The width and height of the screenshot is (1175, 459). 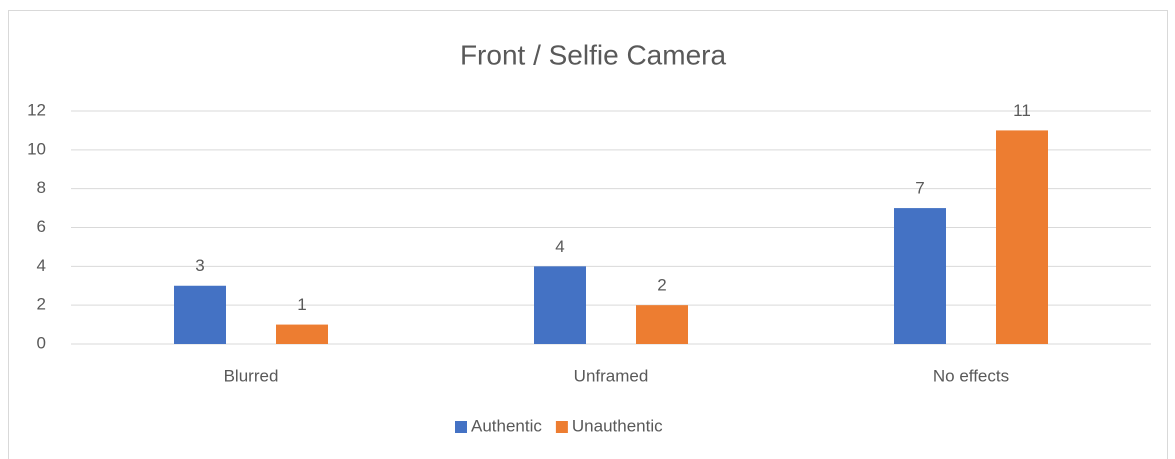 What do you see at coordinates (1022, 110) in the screenshot?
I see `data-label: 11` at bounding box center [1022, 110].